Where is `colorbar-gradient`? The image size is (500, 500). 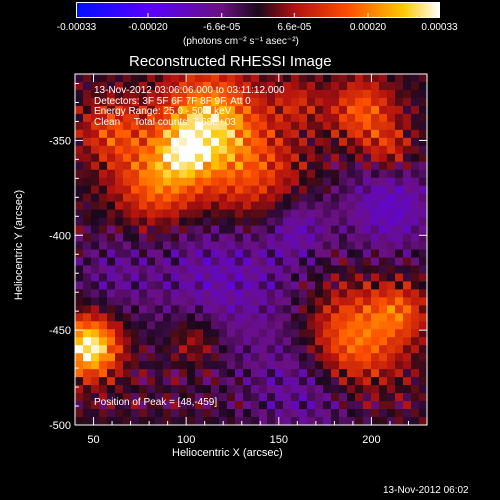
colorbar-gradient is located at coordinates (258, 10).